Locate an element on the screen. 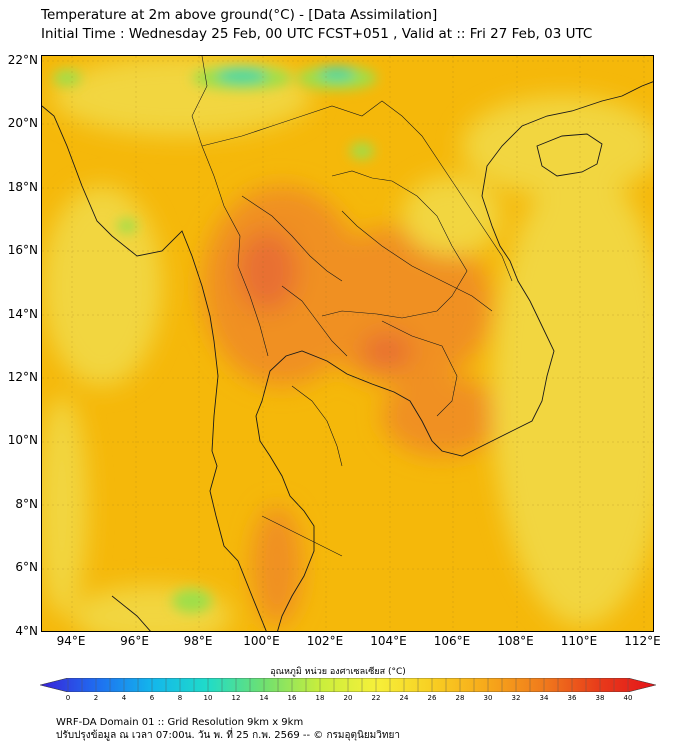 The image size is (676, 756). lon-label: 94°E is located at coordinates (71, 641).